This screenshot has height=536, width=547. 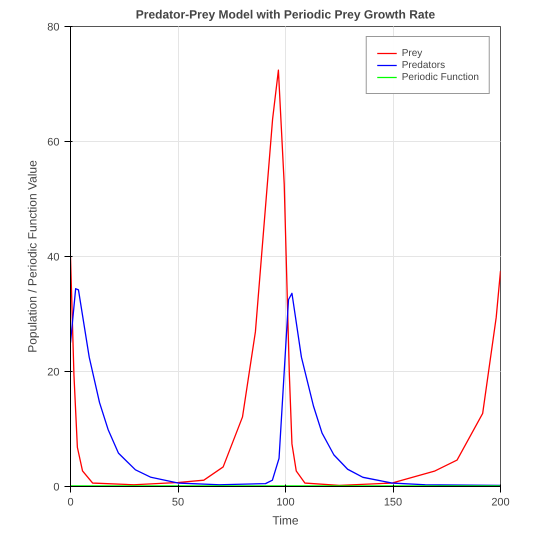 What do you see at coordinates (56, 488) in the screenshot?
I see `y-tick-label: 0` at bounding box center [56, 488].